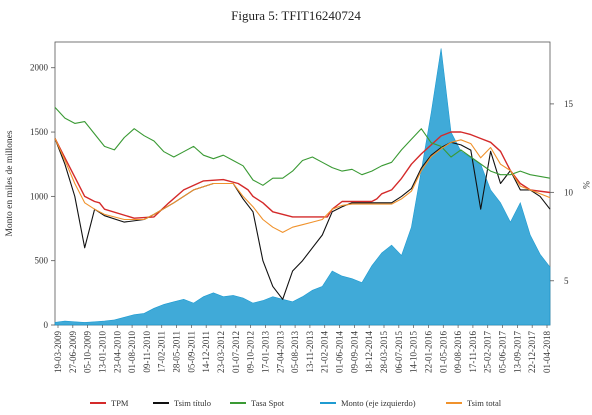 This screenshot has width=592, height=415. What do you see at coordinates (117, 352) in the screenshot?
I see `x-tick-label: 23-04-2010` at bounding box center [117, 352].